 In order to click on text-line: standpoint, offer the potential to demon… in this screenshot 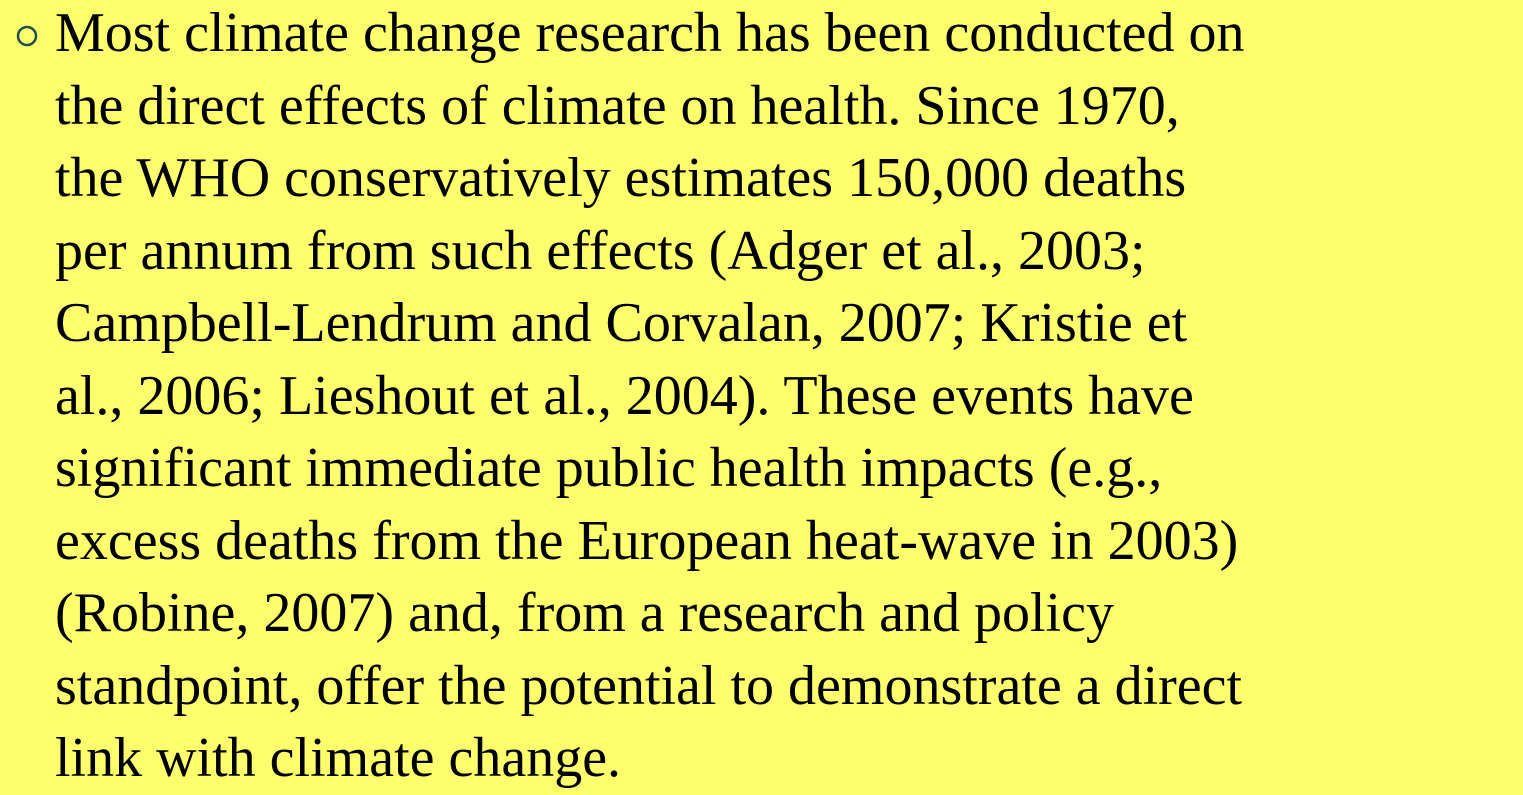, I will do `click(649, 685)`.